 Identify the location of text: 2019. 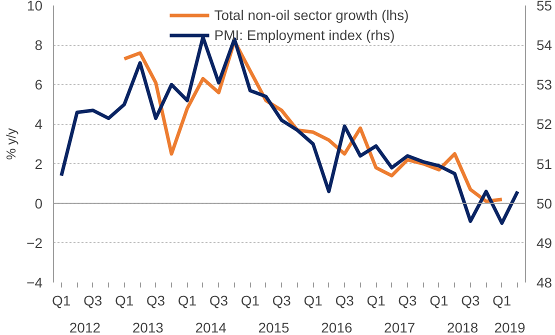
(510, 327).